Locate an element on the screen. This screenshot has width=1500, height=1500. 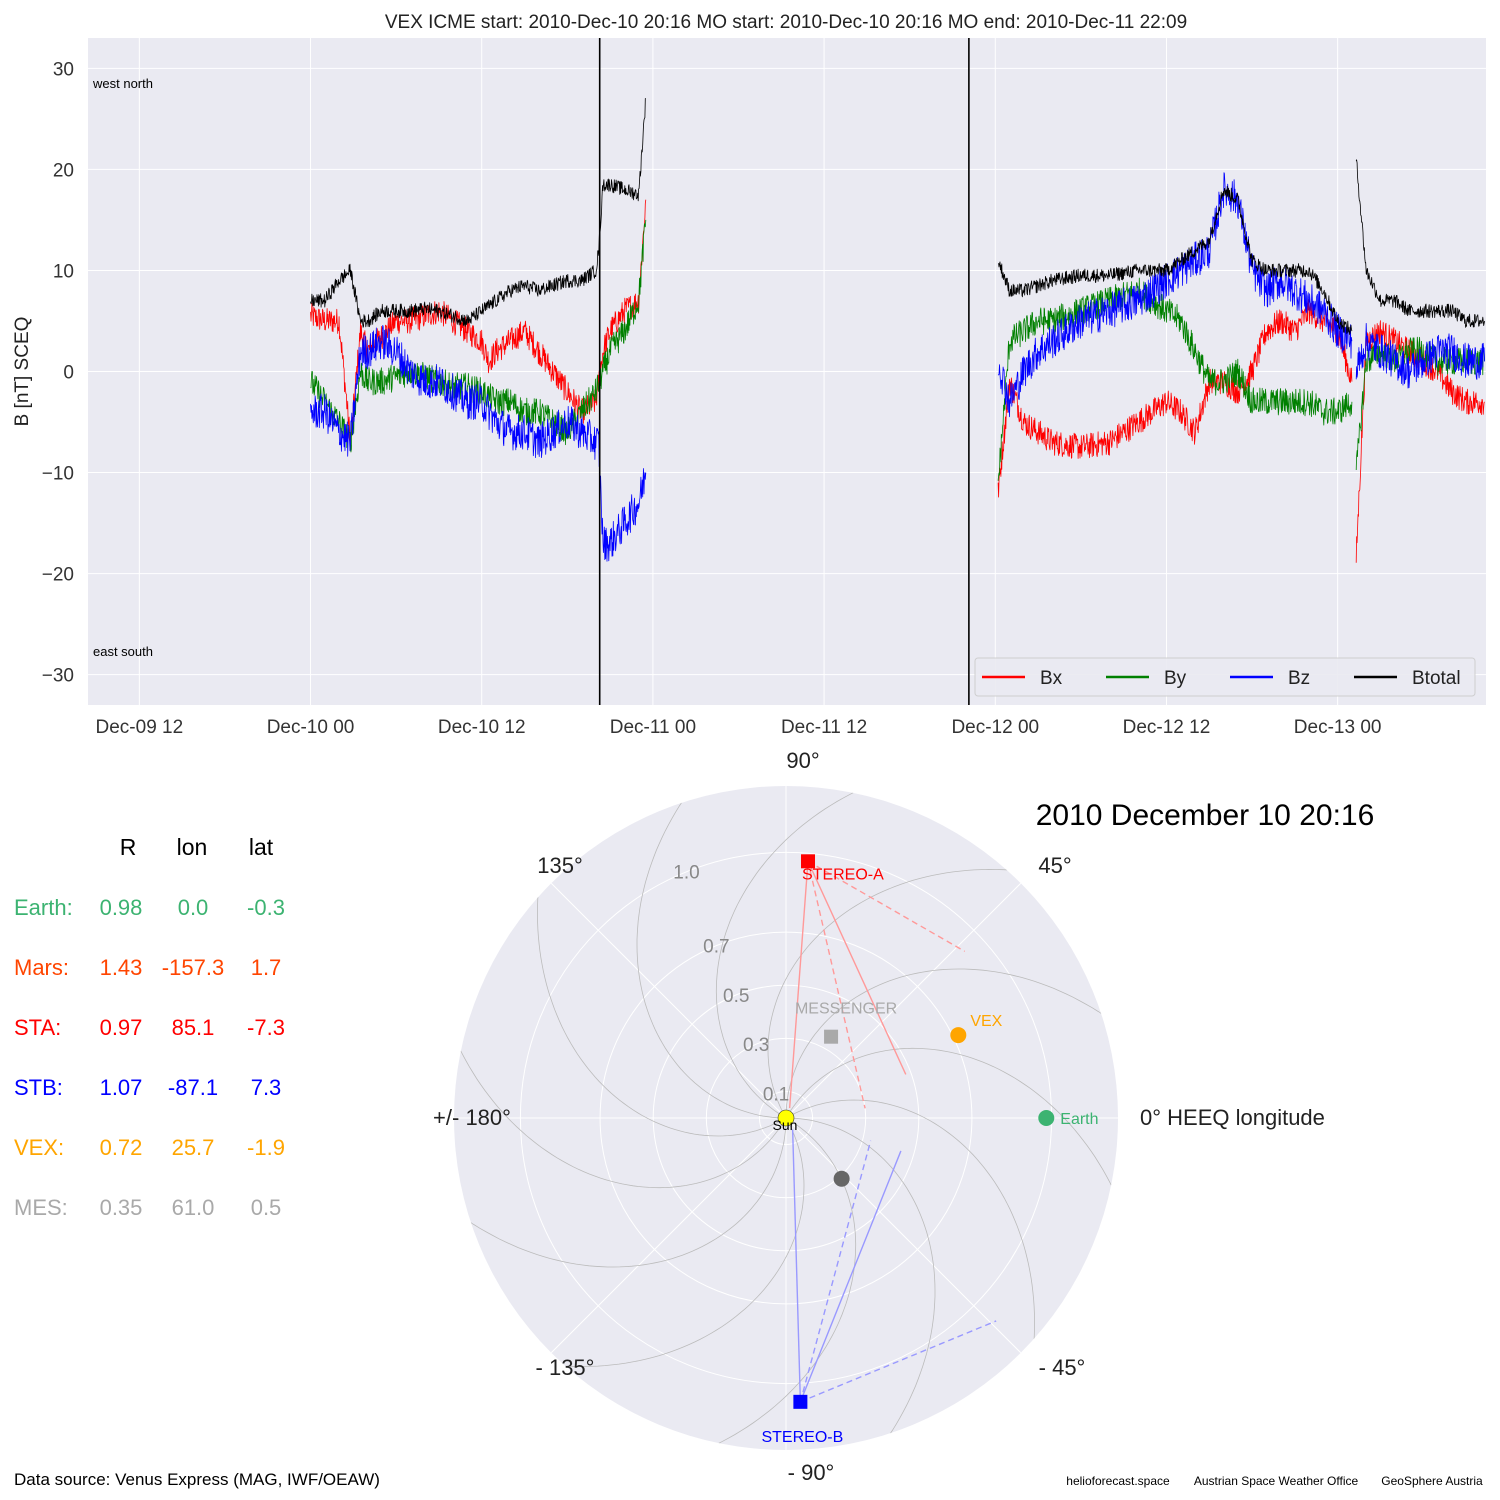
table-cell-lat: -1.9 is located at coordinates (266, 1147).